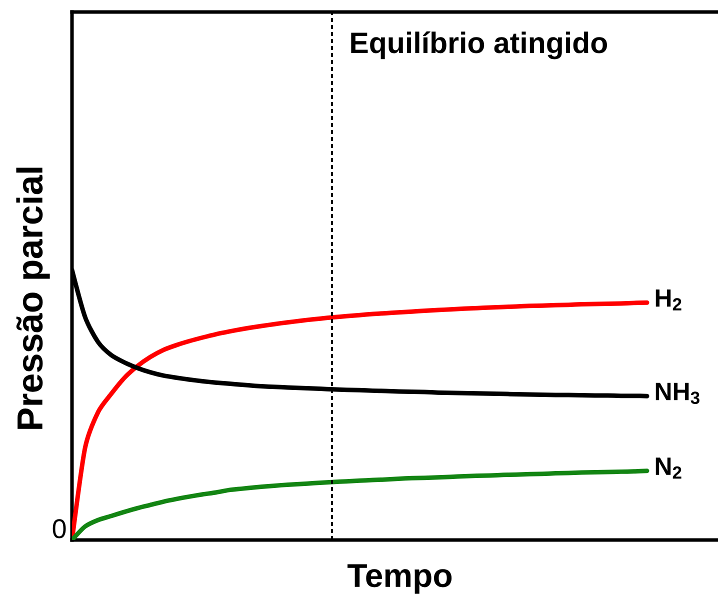 This screenshot has width=718, height=596. Describe the element at coordinates (669, 299) in the screenshot. I see `series-label: H$_{2}$` at that location.